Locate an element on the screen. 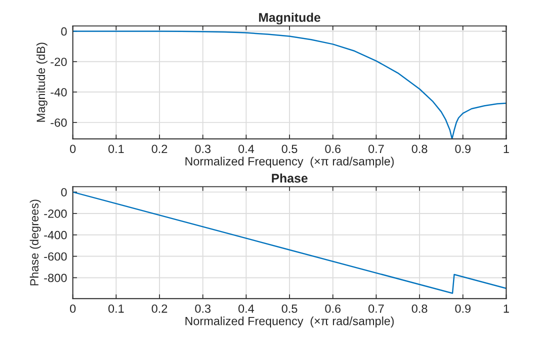 This screenshot has width=560, height=337. y-tick-label: -20 is located at coordinates (58, 62).